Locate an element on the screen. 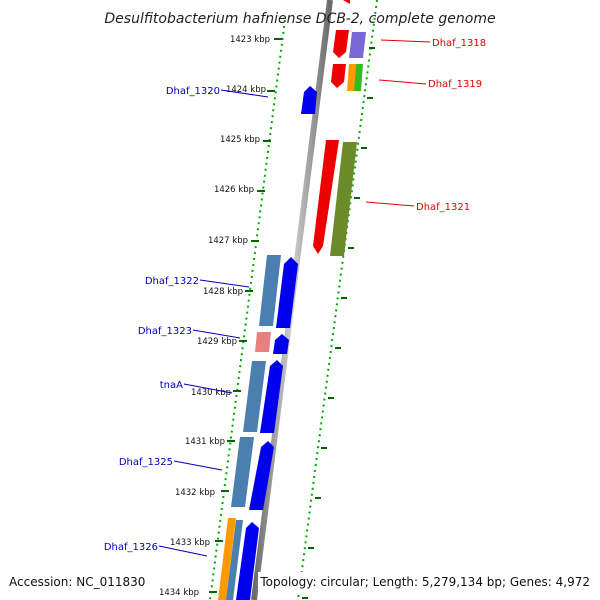 The height and width of the screenshot is (600, 600). tick-label: 1429 kbp is located at coordinates (217, 342).